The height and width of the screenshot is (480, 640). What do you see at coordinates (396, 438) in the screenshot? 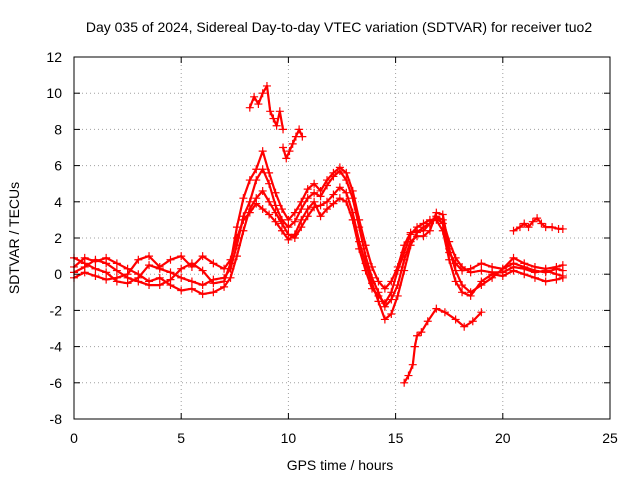
I see `x-tick-label: 15` at bounding box center [396, 438].